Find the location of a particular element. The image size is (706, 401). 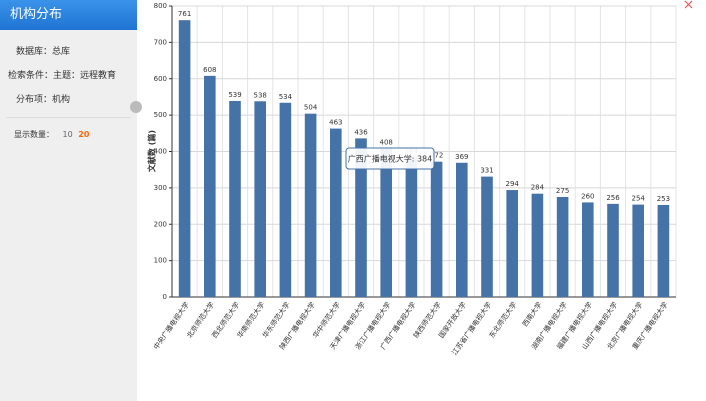

tooltip-box is located at coordinates (390, 158).